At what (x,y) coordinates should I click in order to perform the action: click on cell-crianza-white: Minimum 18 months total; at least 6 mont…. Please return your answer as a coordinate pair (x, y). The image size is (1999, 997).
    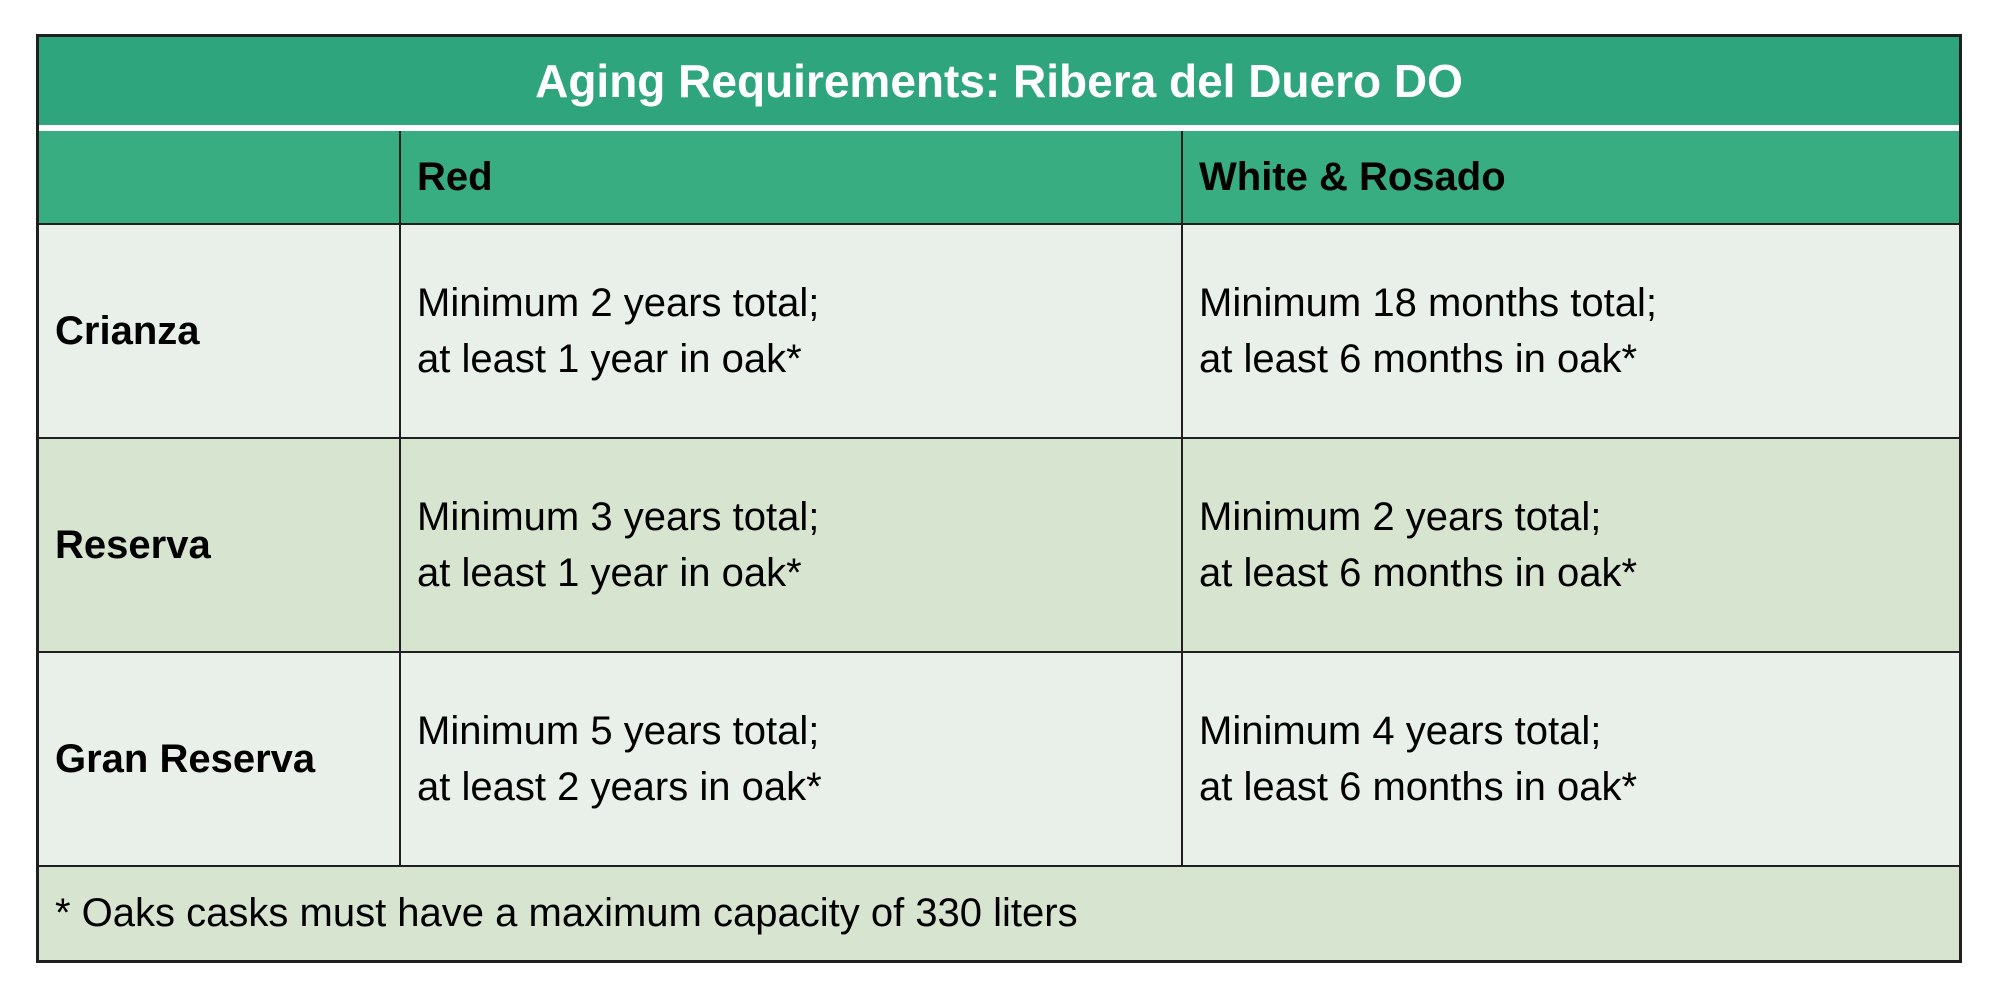
    Looking at the image, I should click on (1571, 332).